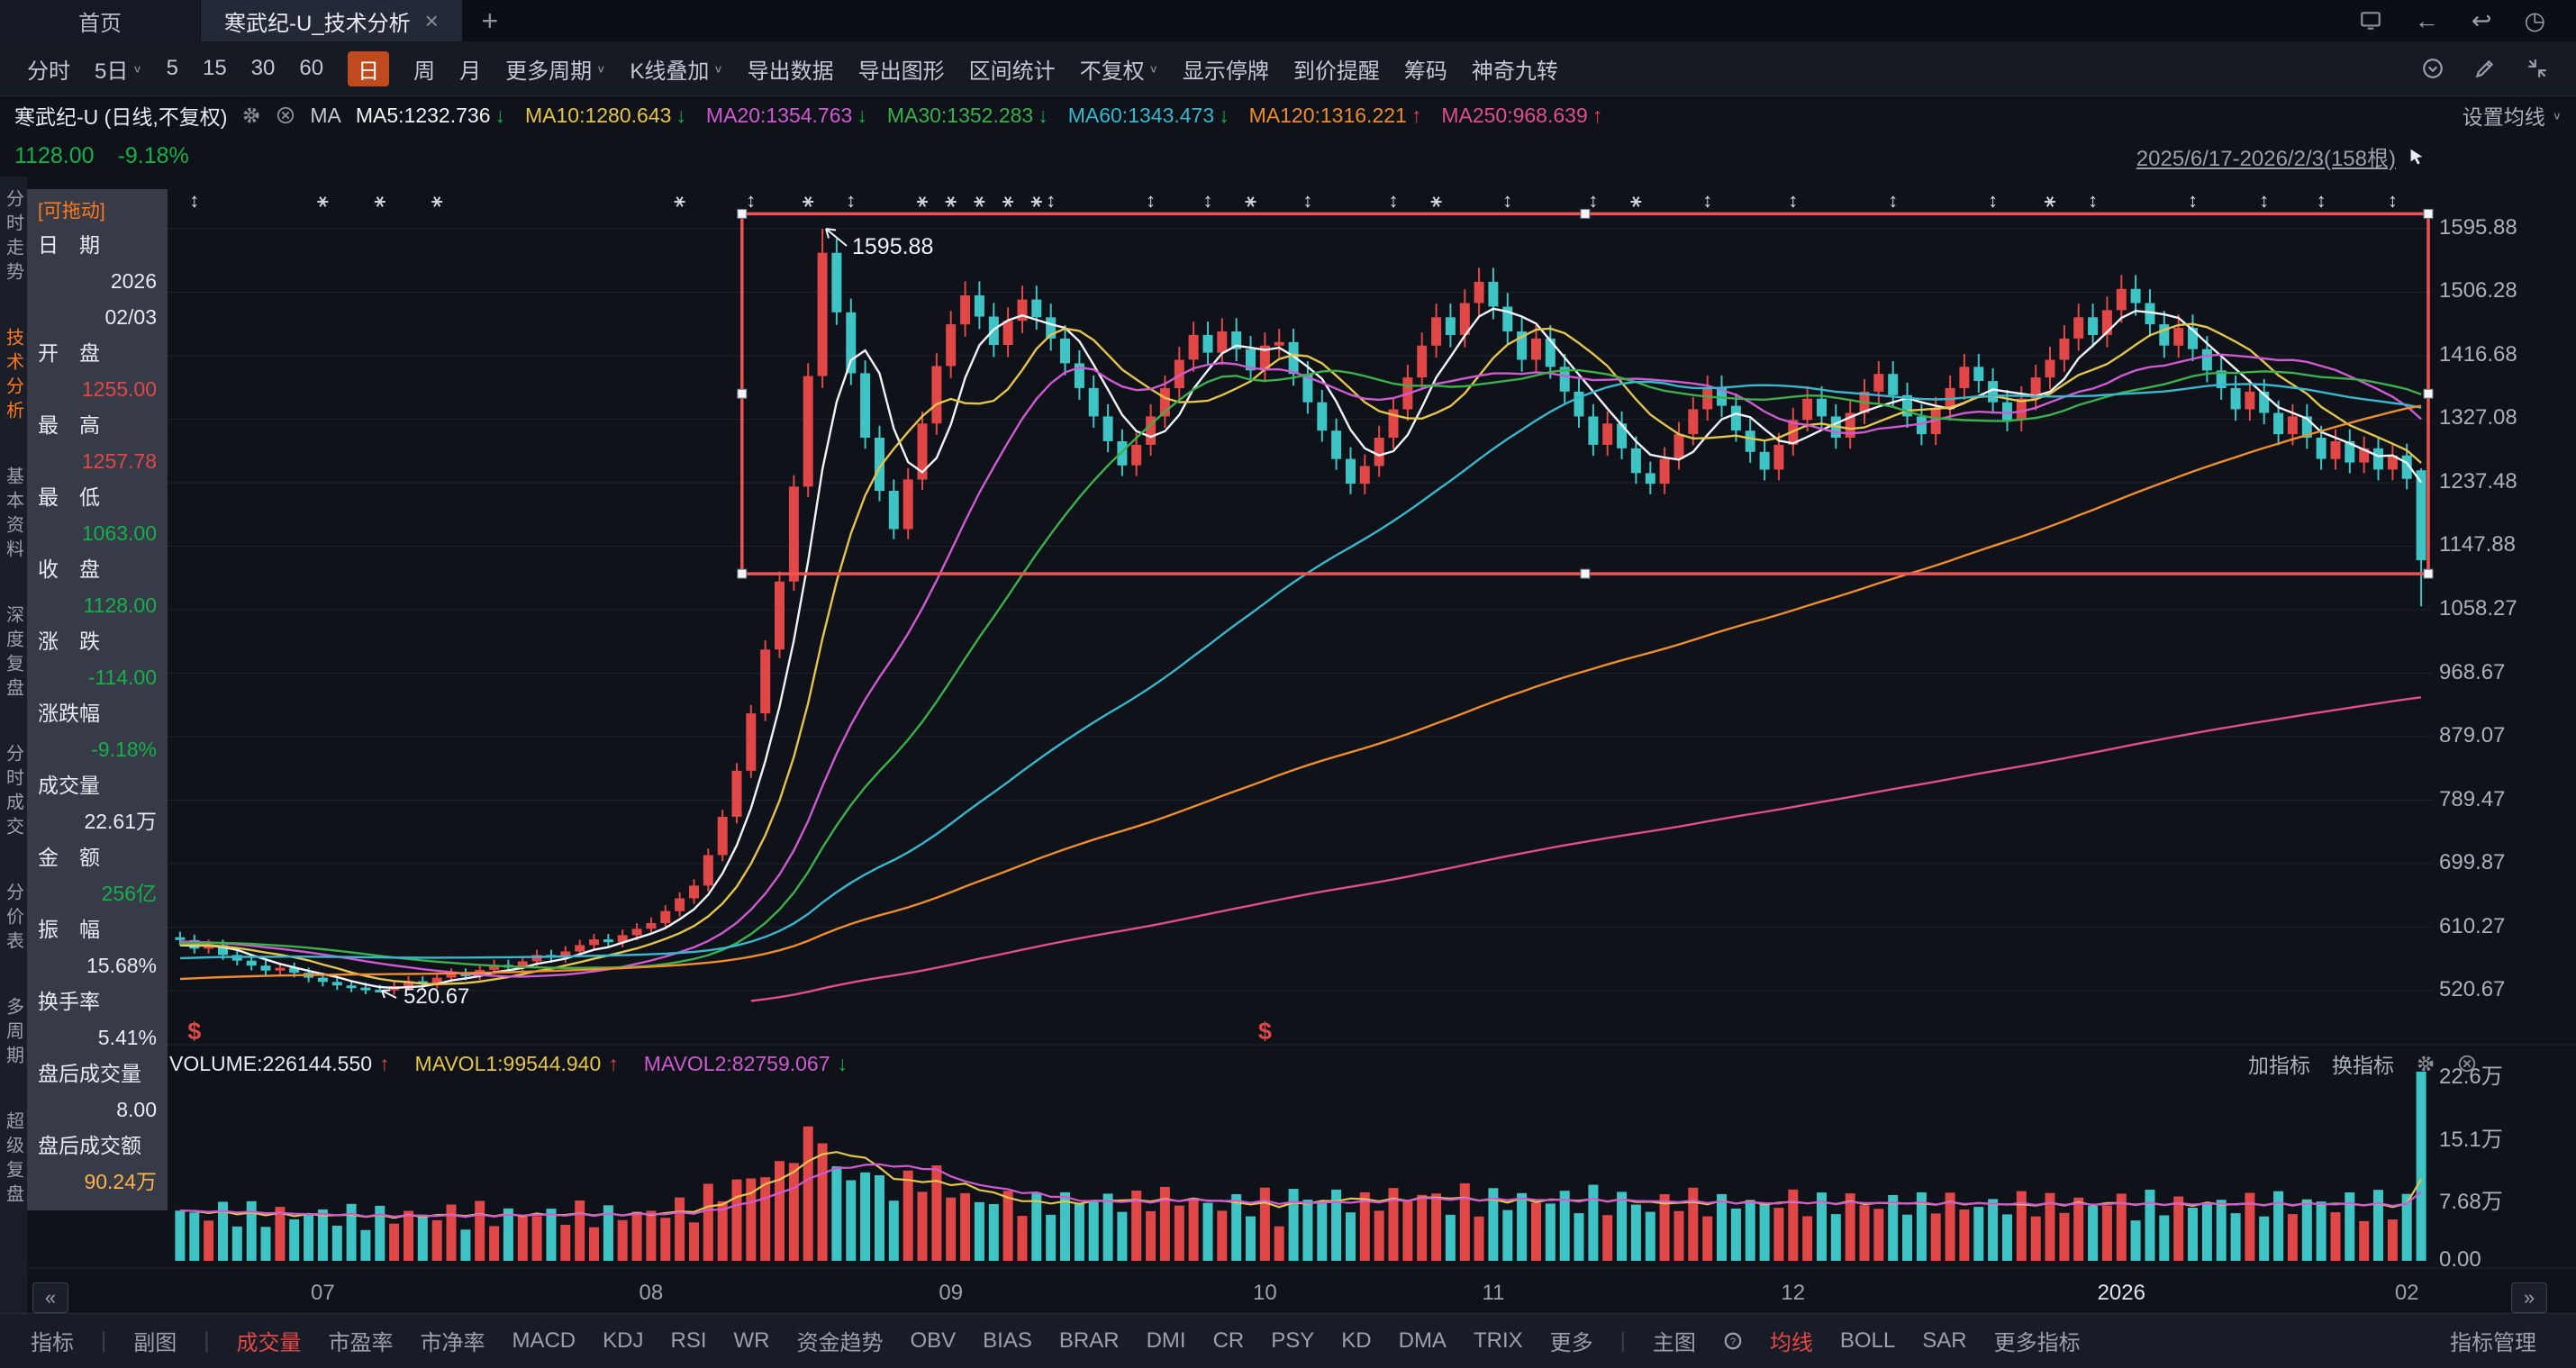 This screenshot has width=2576, height=1368. Describe the element at coordinates (1166, 1340) in the screenshot. I see `indicator-DMI: DMI` at that location.